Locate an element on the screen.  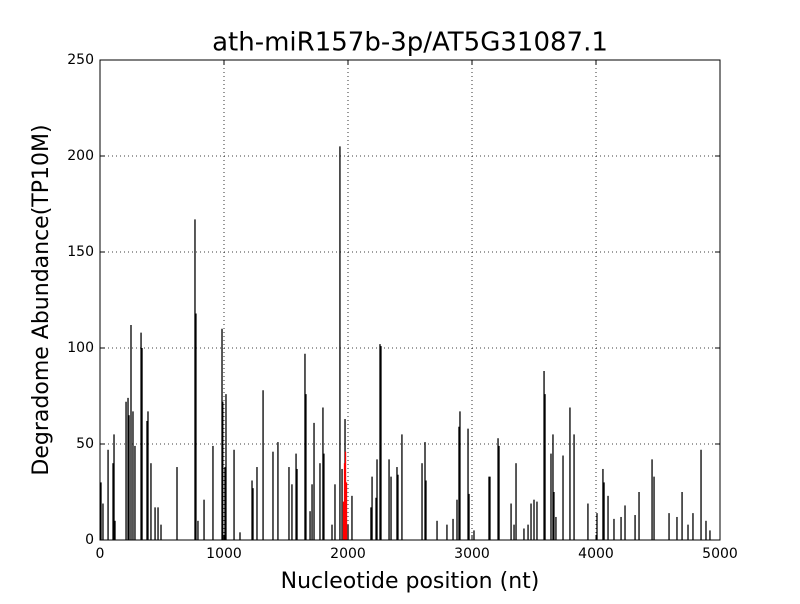
y-tick-label: 100 is located at coordinates (80, 348).